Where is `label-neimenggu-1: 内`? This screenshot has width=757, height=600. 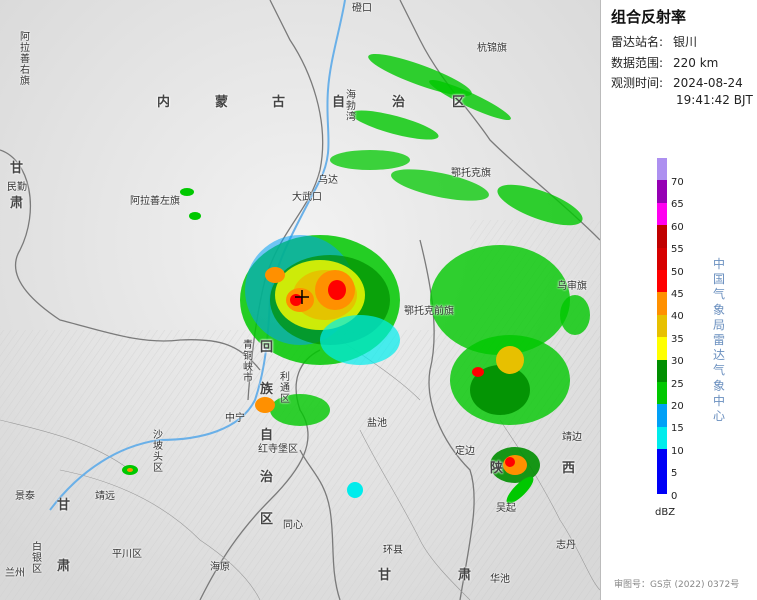 label-neimenggu-1: 内 is located at coordinates (164, 102).